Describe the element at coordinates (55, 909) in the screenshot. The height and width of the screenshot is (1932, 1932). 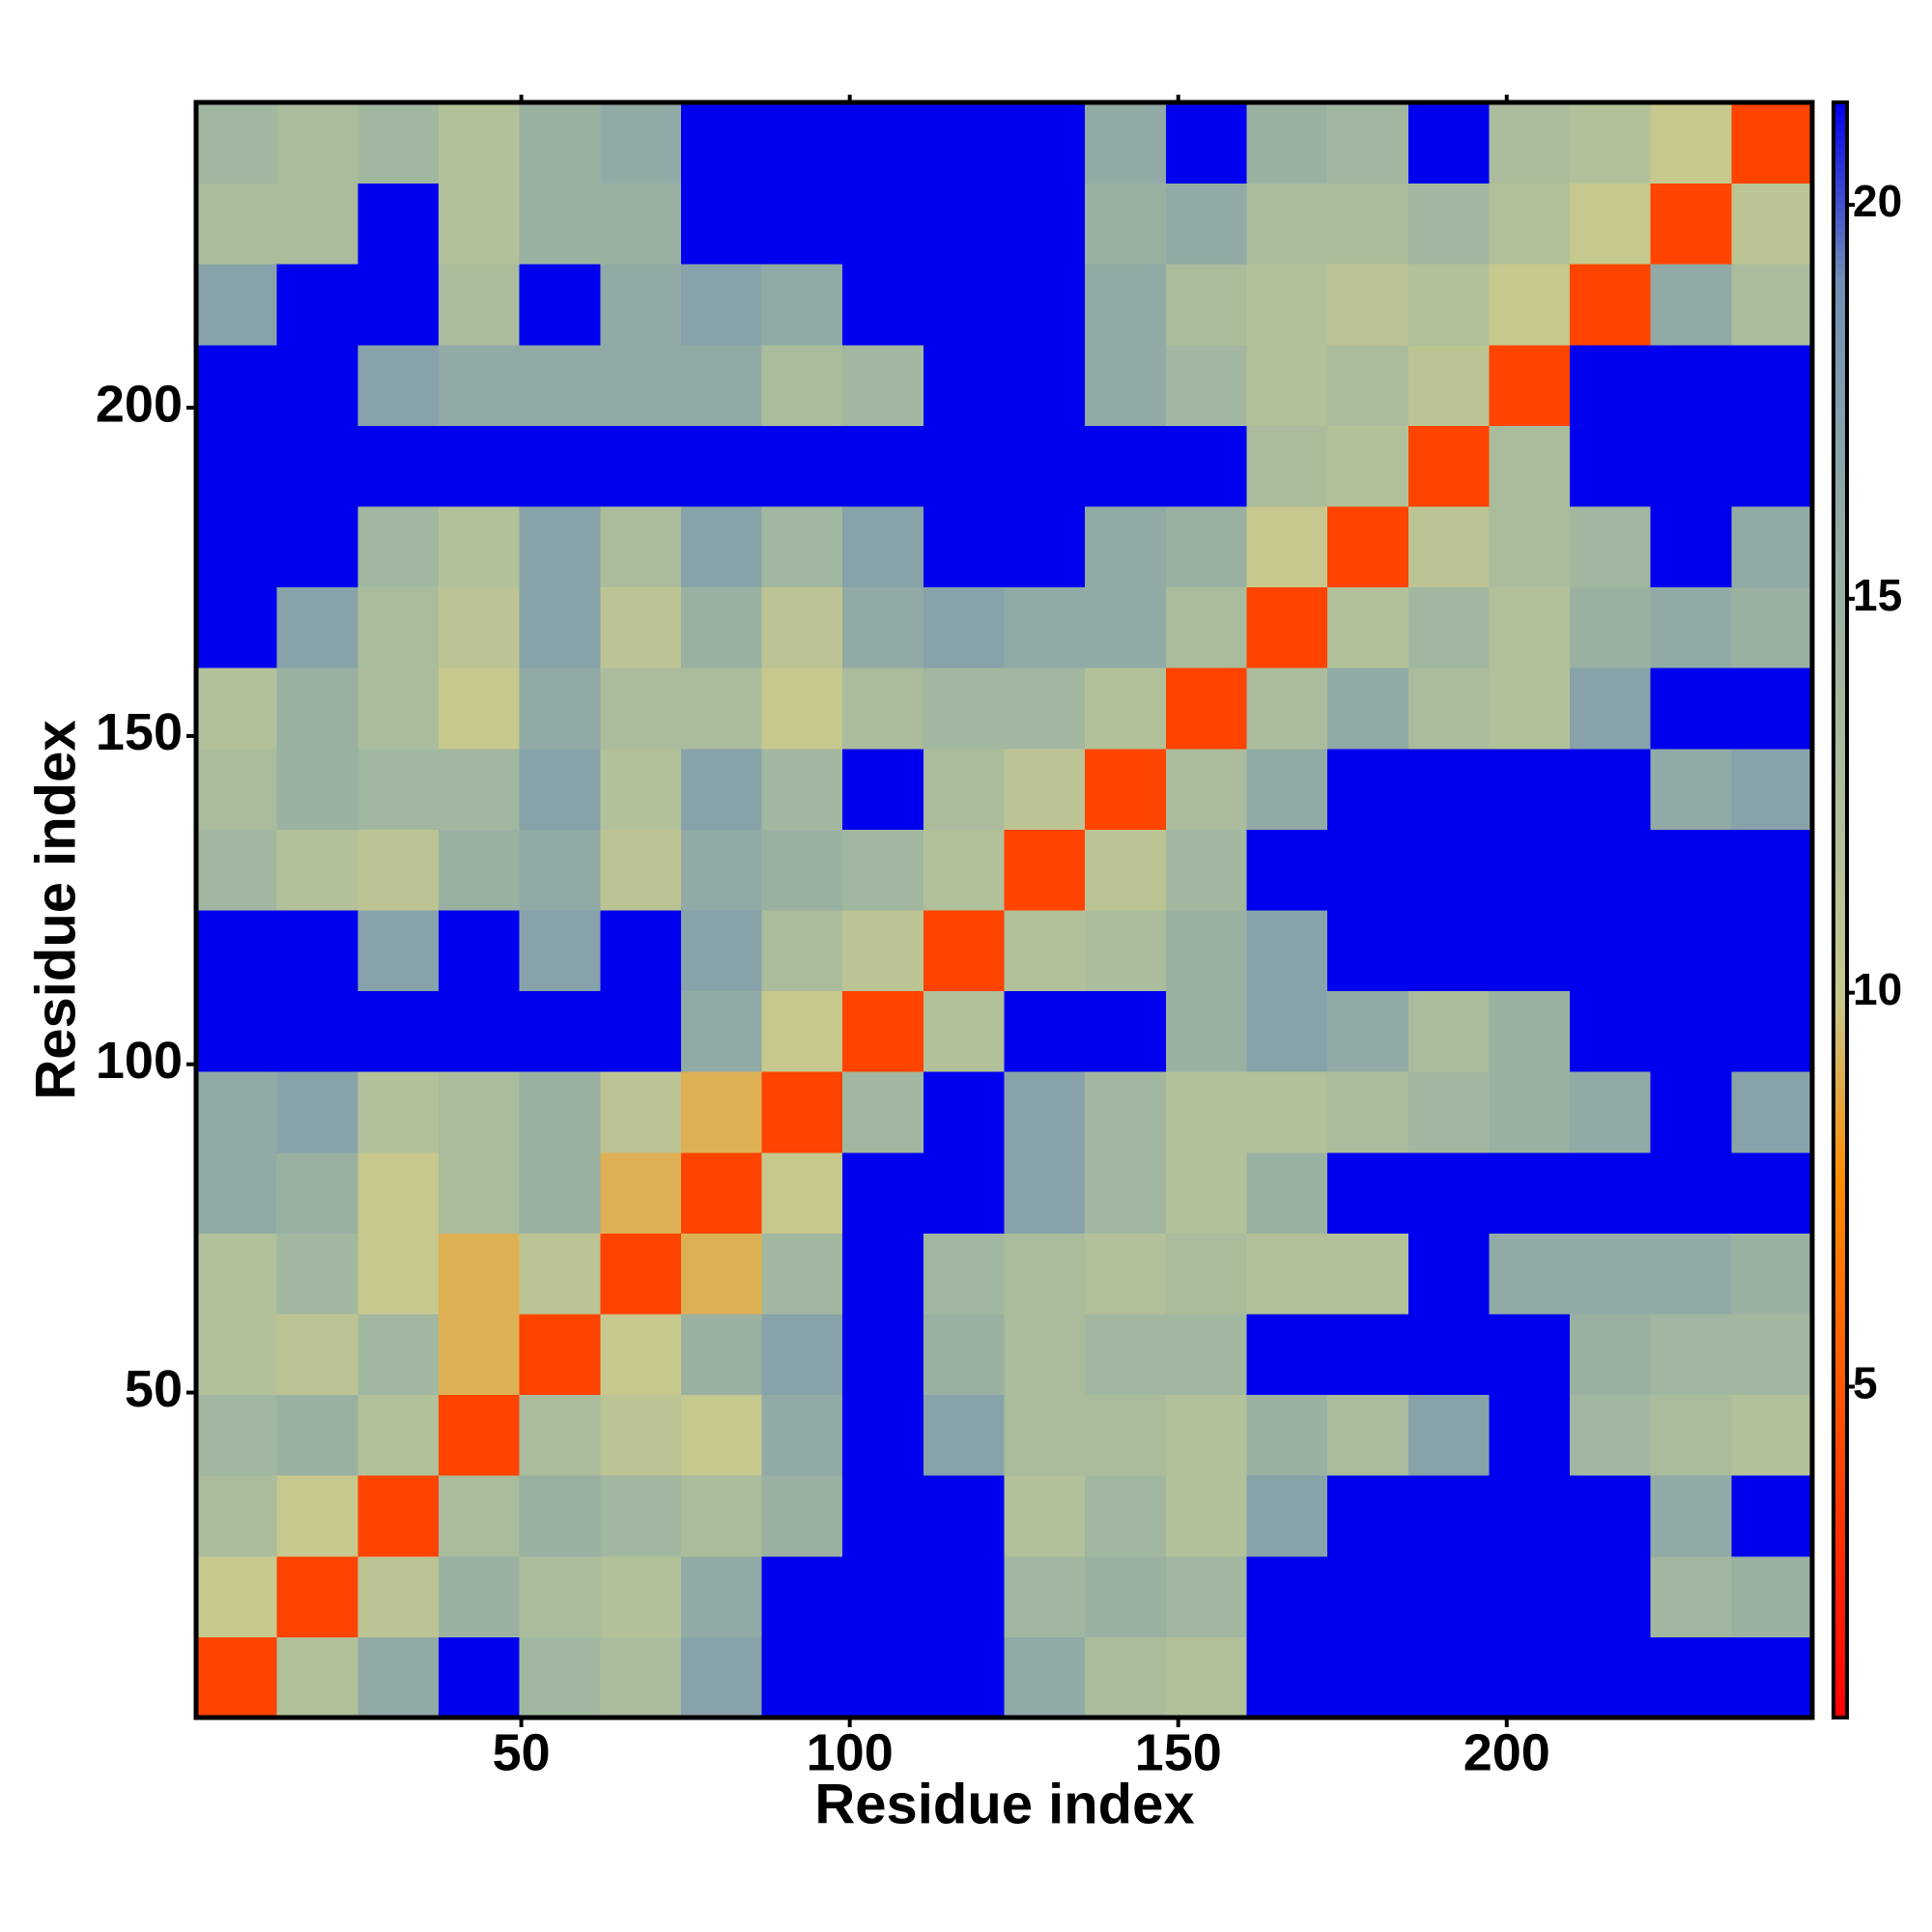
I see `y-axis-title: Residue index` at that location.